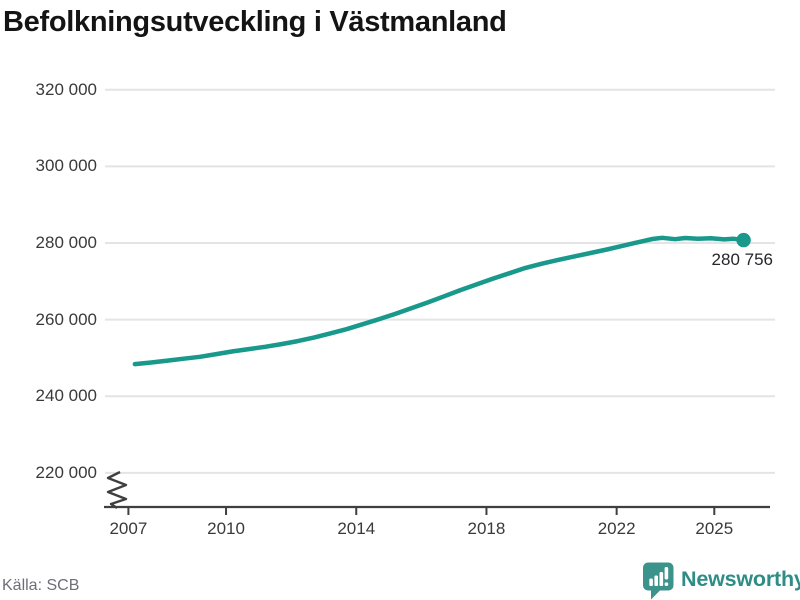 The image size is (800, 600). What do you see at coordinates (66, 242) in the screenshot?
I see `y-axis-tick-label: 280 000` at bounding box center [66, 242].